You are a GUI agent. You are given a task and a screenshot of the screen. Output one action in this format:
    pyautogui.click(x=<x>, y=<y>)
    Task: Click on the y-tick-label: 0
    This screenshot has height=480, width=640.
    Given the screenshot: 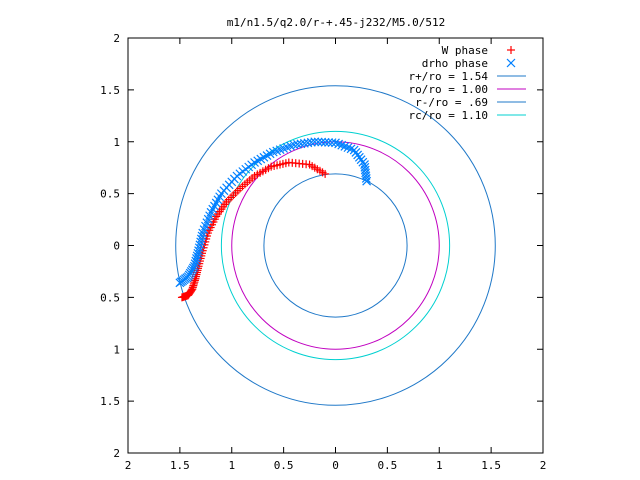 What is the action you would take?
    pyautogui.click(x=116, y=246)
    